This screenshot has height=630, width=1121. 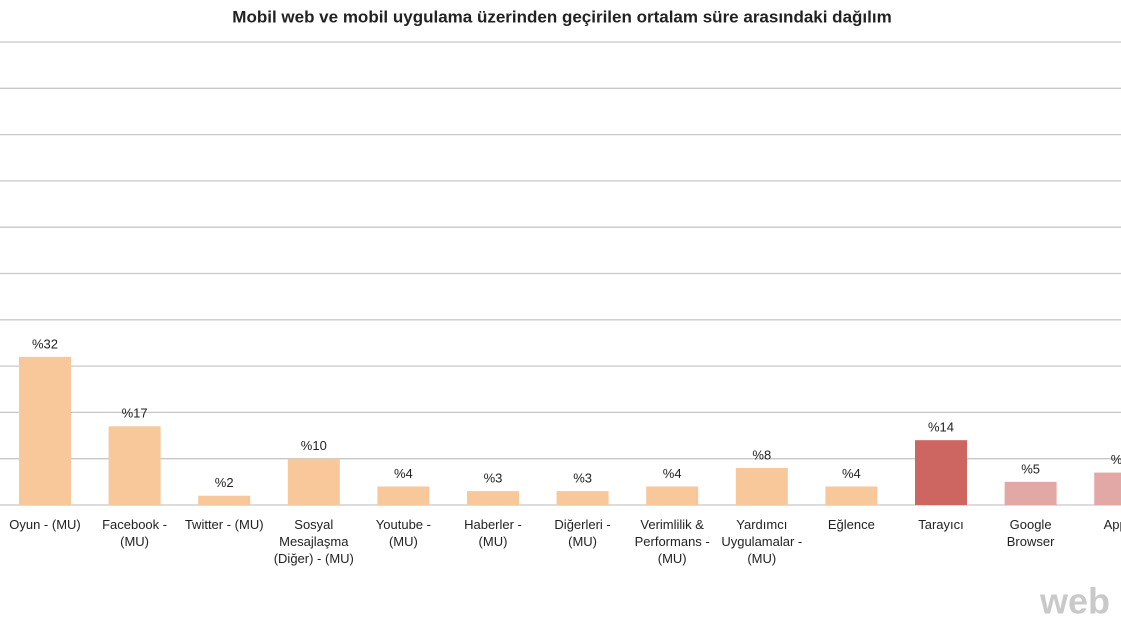 What do you see at coordinates (941, 427) in the screenshot?
I see `value-label: %14` at bounding box center [941, 427].